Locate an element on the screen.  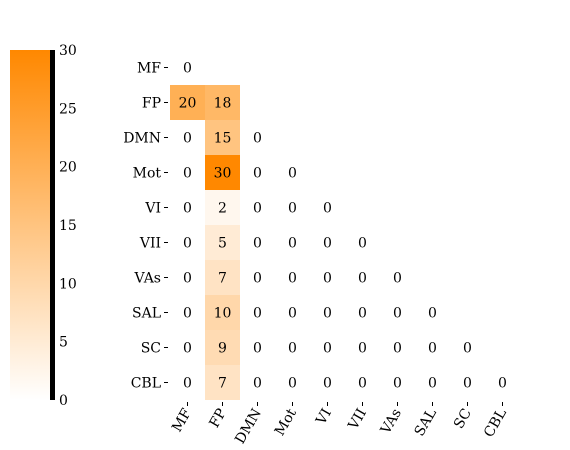
row-label: Mot is located at coordinates (147, 174).